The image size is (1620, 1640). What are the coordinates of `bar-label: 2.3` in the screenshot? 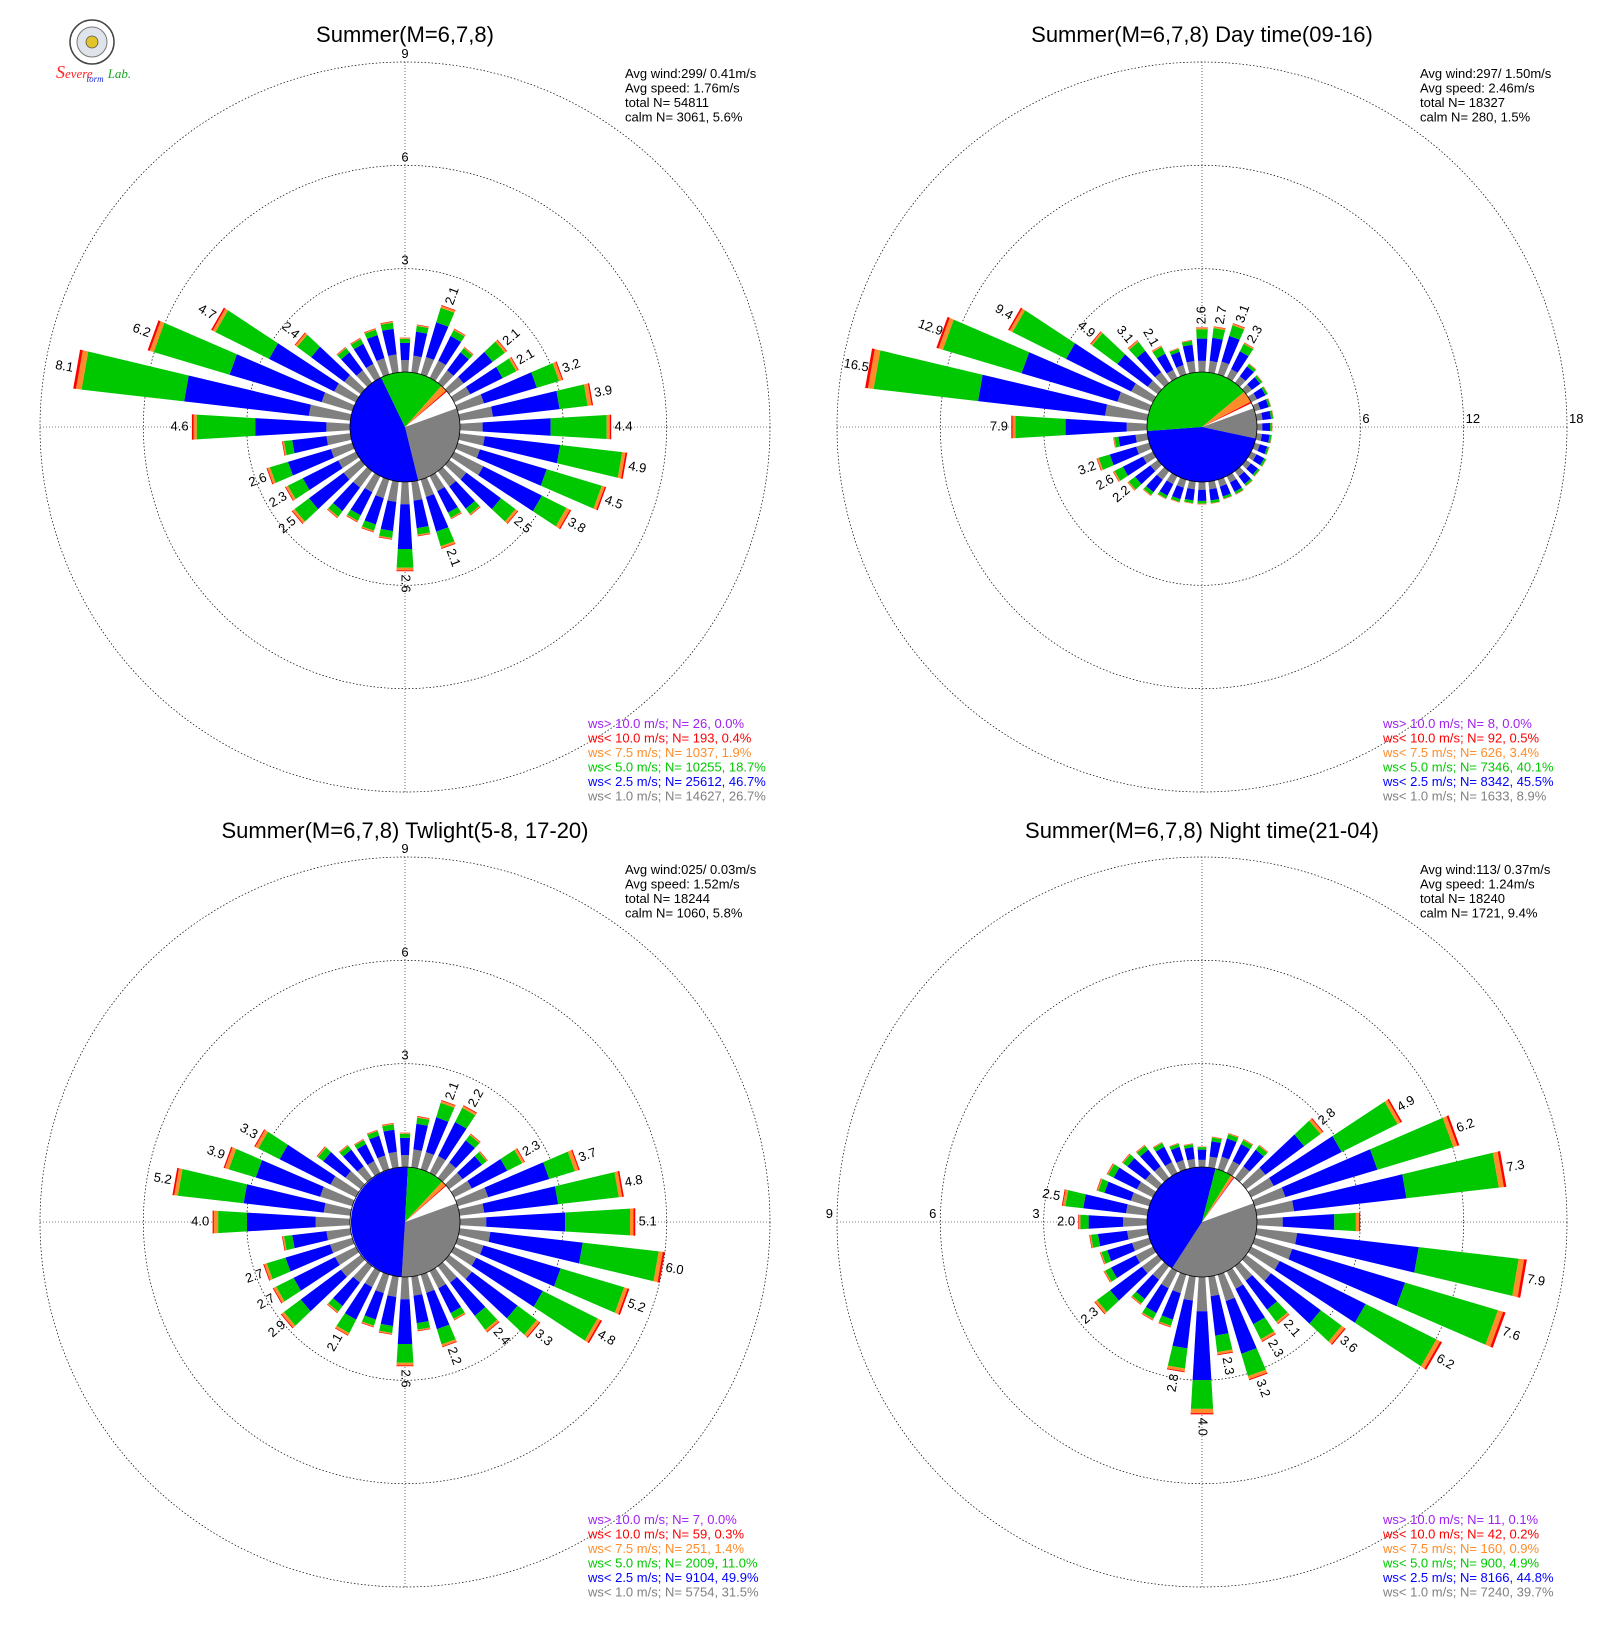 It's located at (1228, 1366).